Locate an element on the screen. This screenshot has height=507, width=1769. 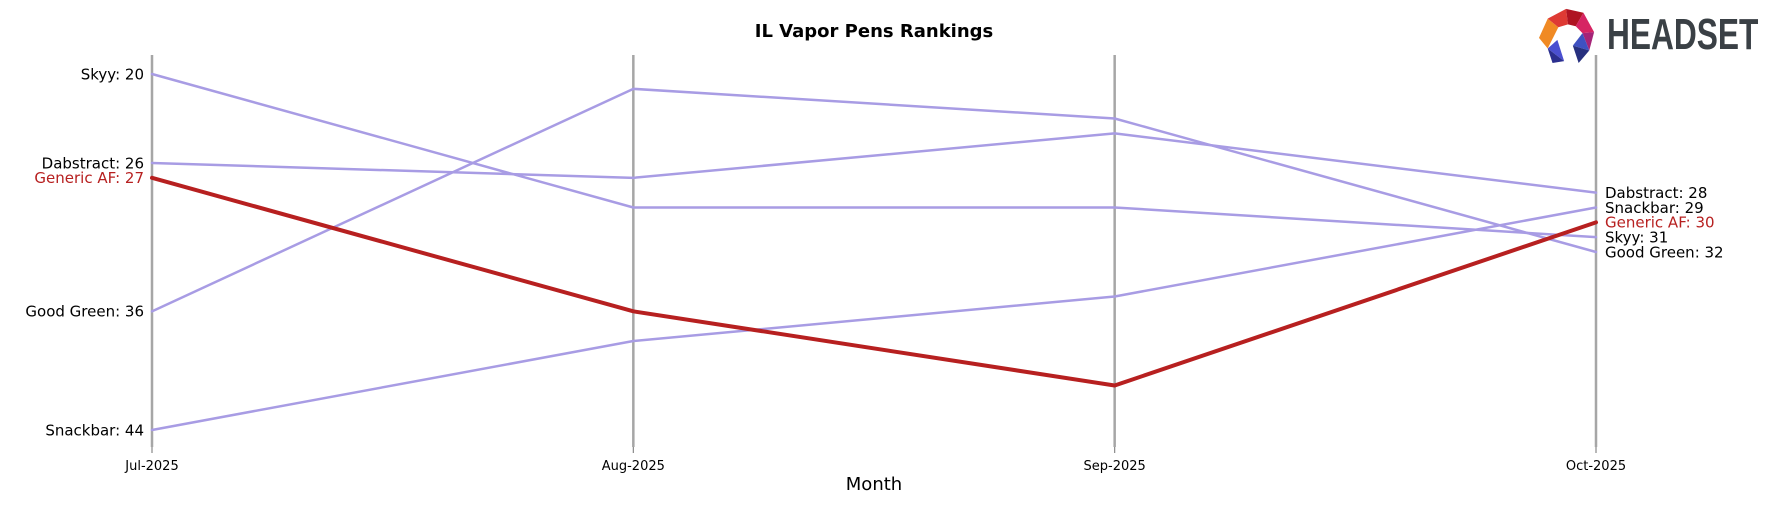
series-start-label-snackbar: Snackbar: 44 is located at coordinates (94, 430).